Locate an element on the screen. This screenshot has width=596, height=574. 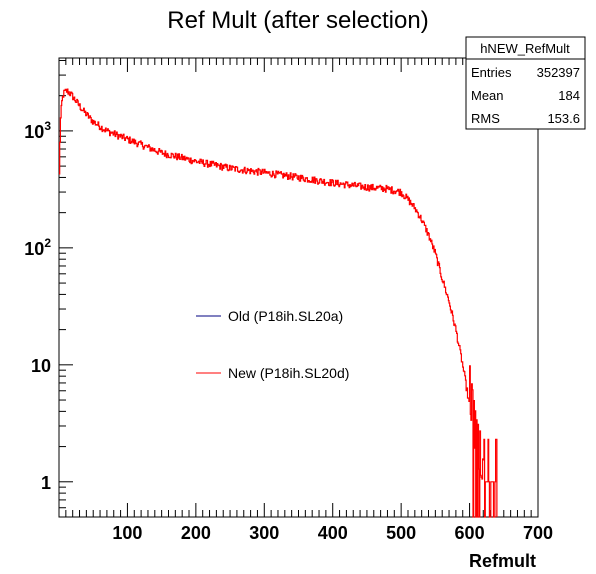
x-tick-label: 700 is located at coordinates (538, 533).